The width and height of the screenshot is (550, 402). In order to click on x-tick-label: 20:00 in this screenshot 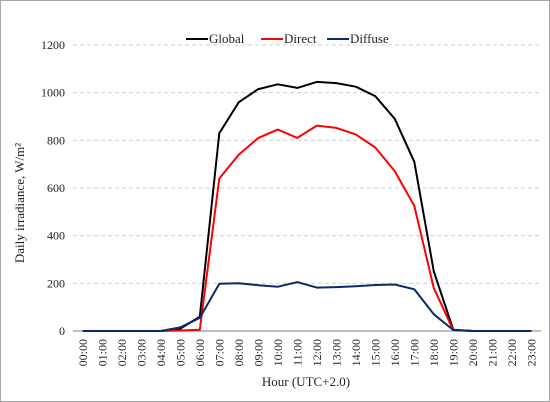, I will do `click(473, 352)`.